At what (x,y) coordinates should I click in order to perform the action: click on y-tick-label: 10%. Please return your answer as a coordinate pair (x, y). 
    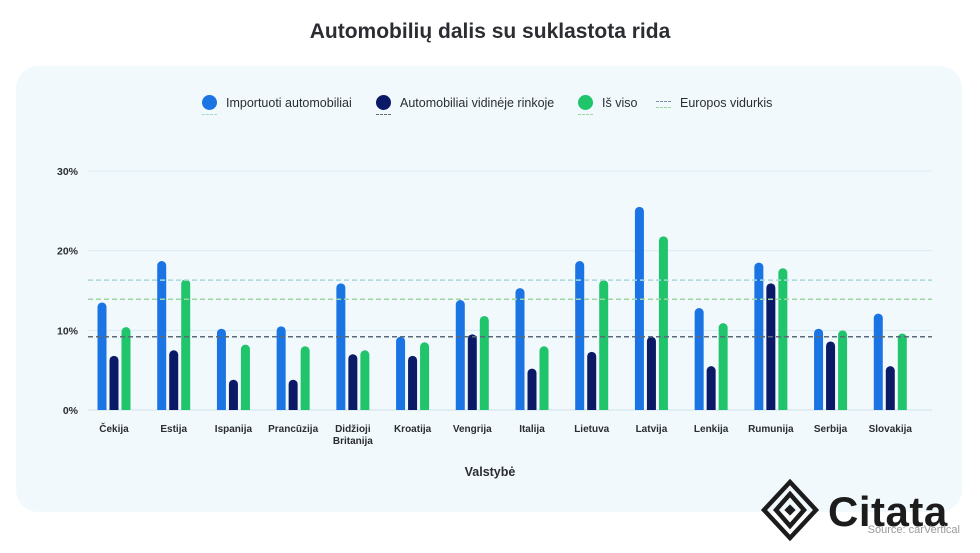
    Looking at the image, I should click on (68, 331).